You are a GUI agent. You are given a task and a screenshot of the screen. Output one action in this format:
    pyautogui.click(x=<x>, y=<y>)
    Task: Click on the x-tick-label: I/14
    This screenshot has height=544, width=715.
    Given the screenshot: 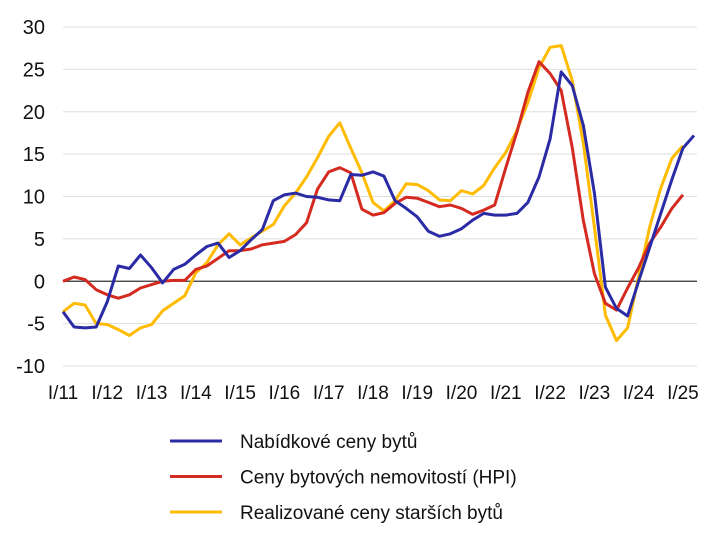 What is the action you would take?
    pyautogui.click(x=196, y=393)
    